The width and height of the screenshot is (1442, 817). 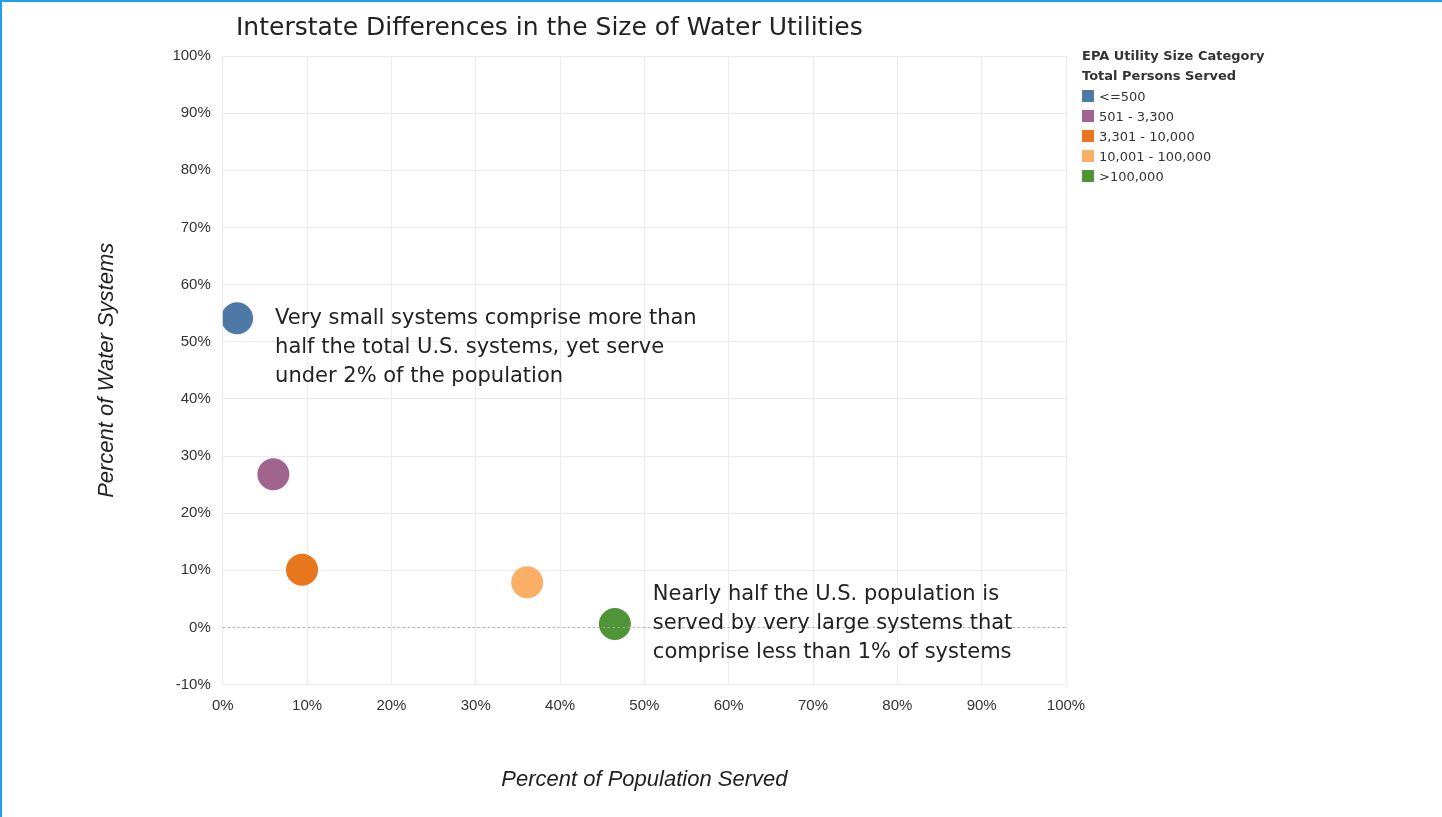 What do you see at coordinates (1066, 704) in the screenshot?
I see `x-tick-label: 100%` at bounding box center [1066, 704].